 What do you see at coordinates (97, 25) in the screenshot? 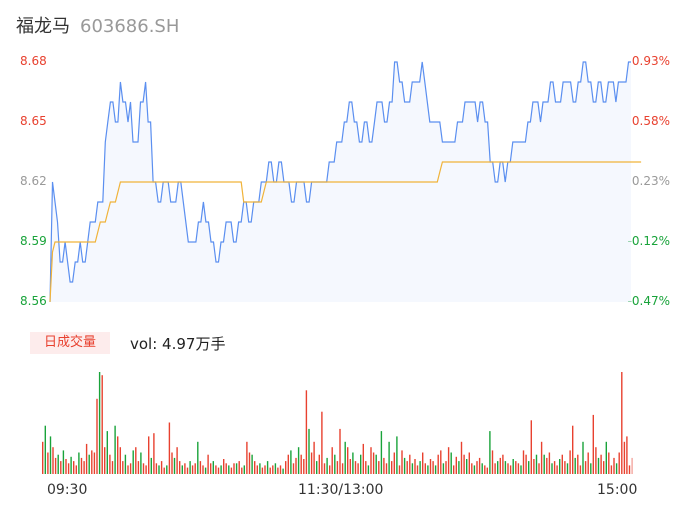
I see `stock-title: 福龙马 603686.SH` at bounding box center [97, 25].